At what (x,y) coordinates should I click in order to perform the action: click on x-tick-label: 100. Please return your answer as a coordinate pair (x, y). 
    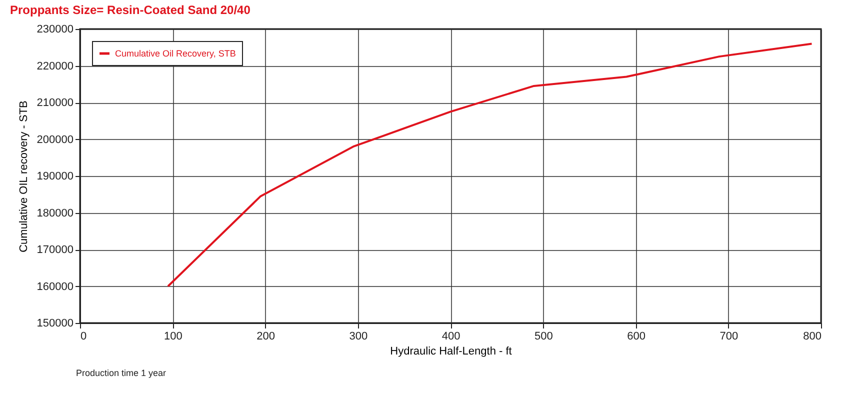
    Looking at the image, I should click on (173, 336).